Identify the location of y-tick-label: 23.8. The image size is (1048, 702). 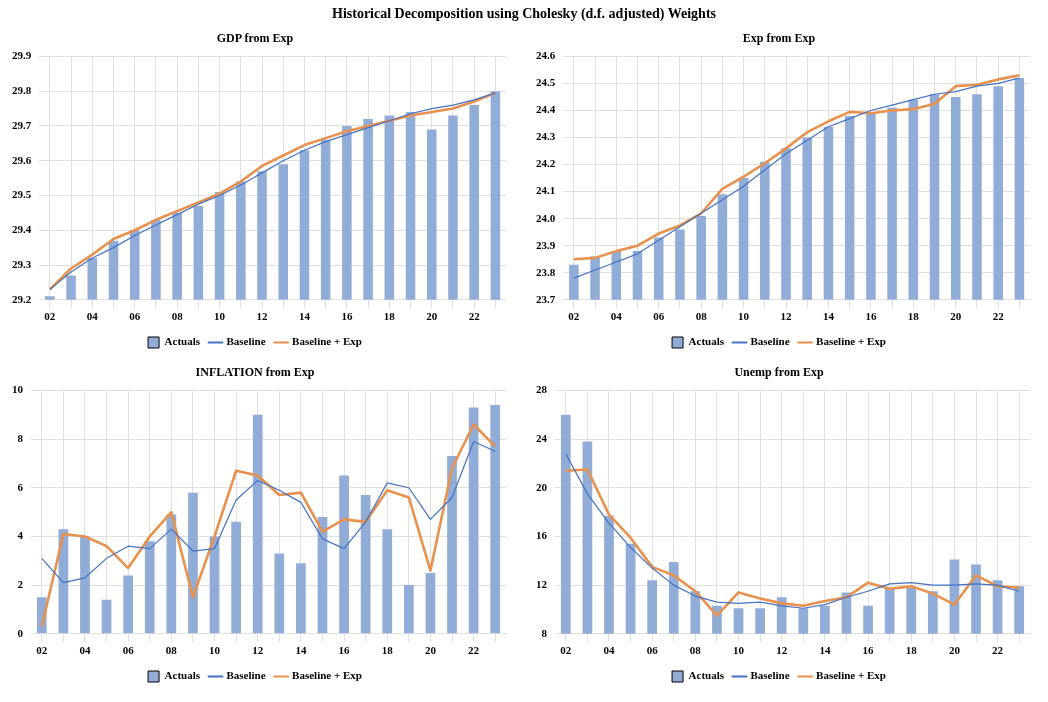
(546, 271).